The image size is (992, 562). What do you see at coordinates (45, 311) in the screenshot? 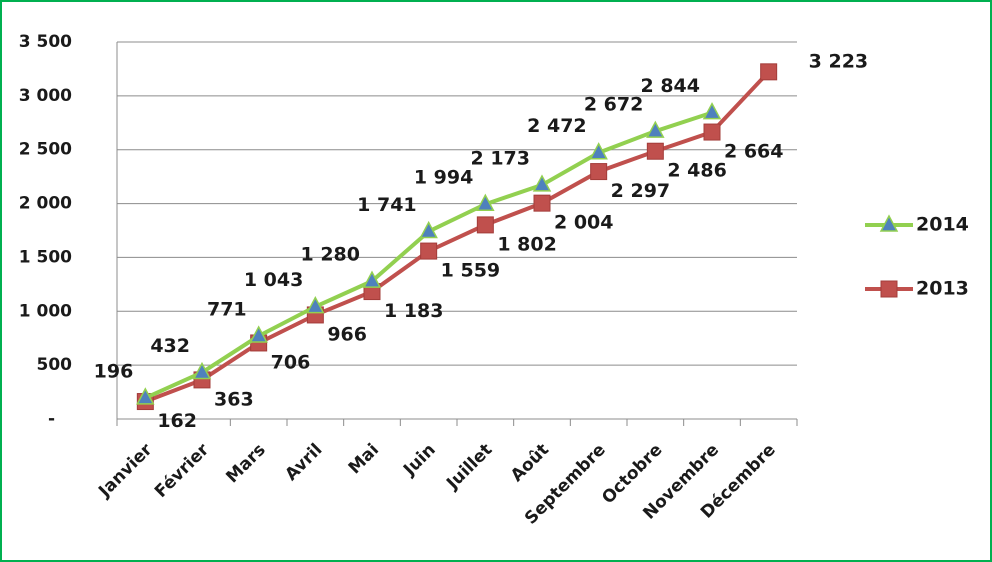
I see `y-tick-label: 1 000` at bounding box center [45, 311].